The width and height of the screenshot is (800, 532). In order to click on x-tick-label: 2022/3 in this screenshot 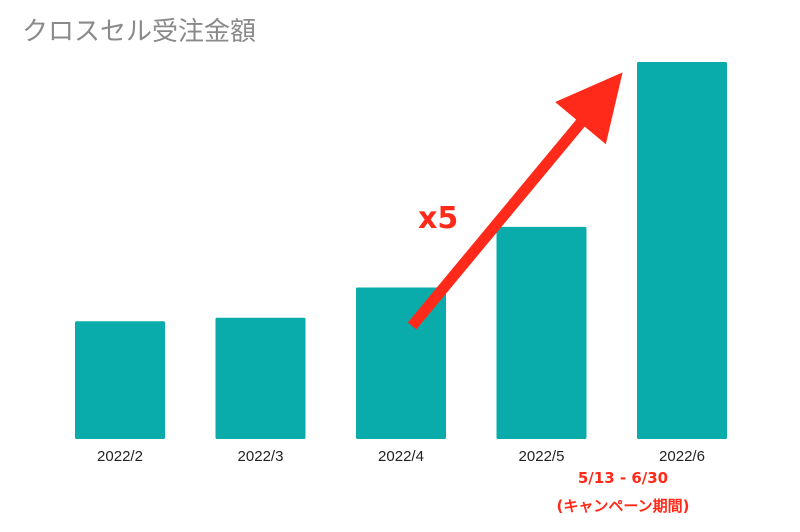, I will do `click(261, 456)`.